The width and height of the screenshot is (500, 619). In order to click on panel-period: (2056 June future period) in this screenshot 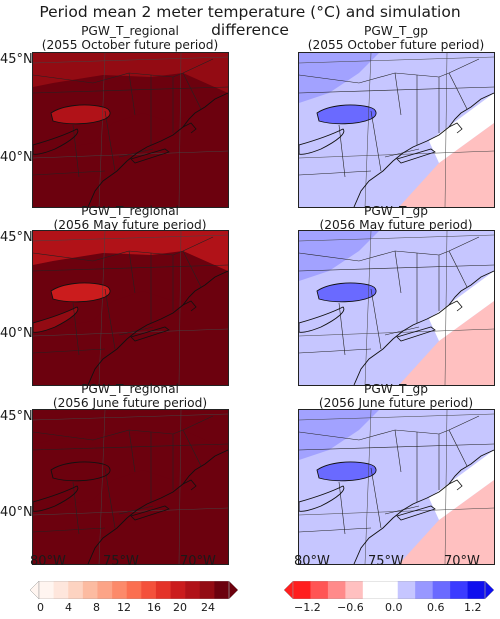, I will do `click(396, 403)`.